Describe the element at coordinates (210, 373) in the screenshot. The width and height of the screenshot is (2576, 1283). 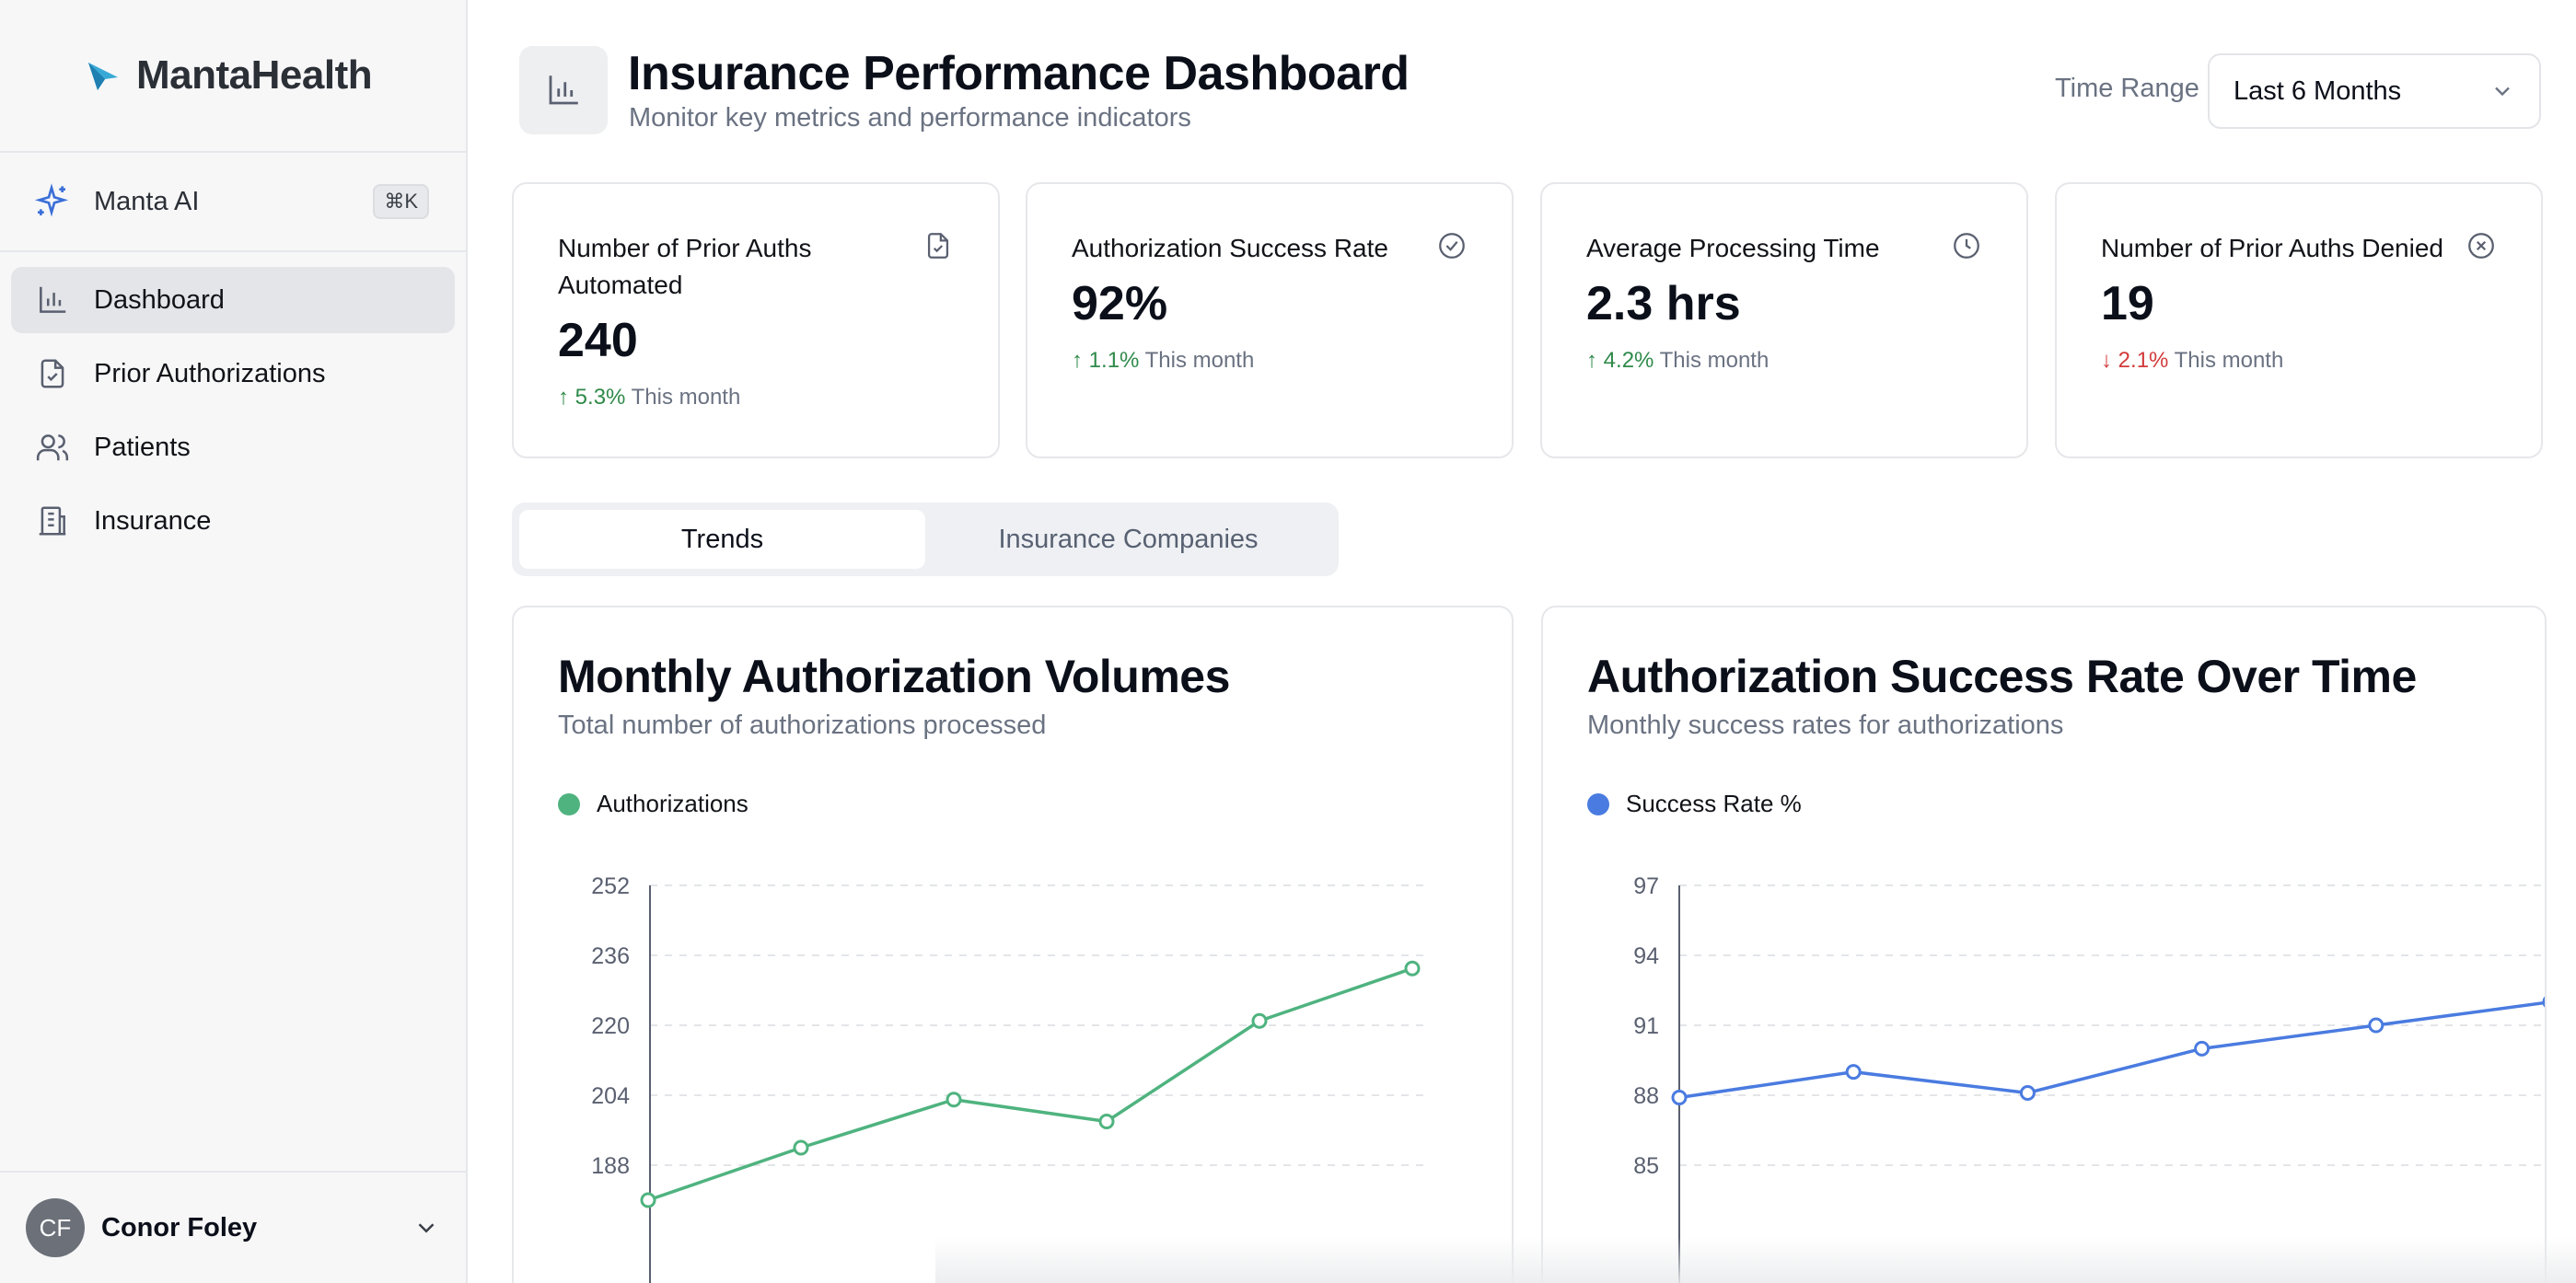
I see `sidebar-item-label: Prior Authorizations` at that location.